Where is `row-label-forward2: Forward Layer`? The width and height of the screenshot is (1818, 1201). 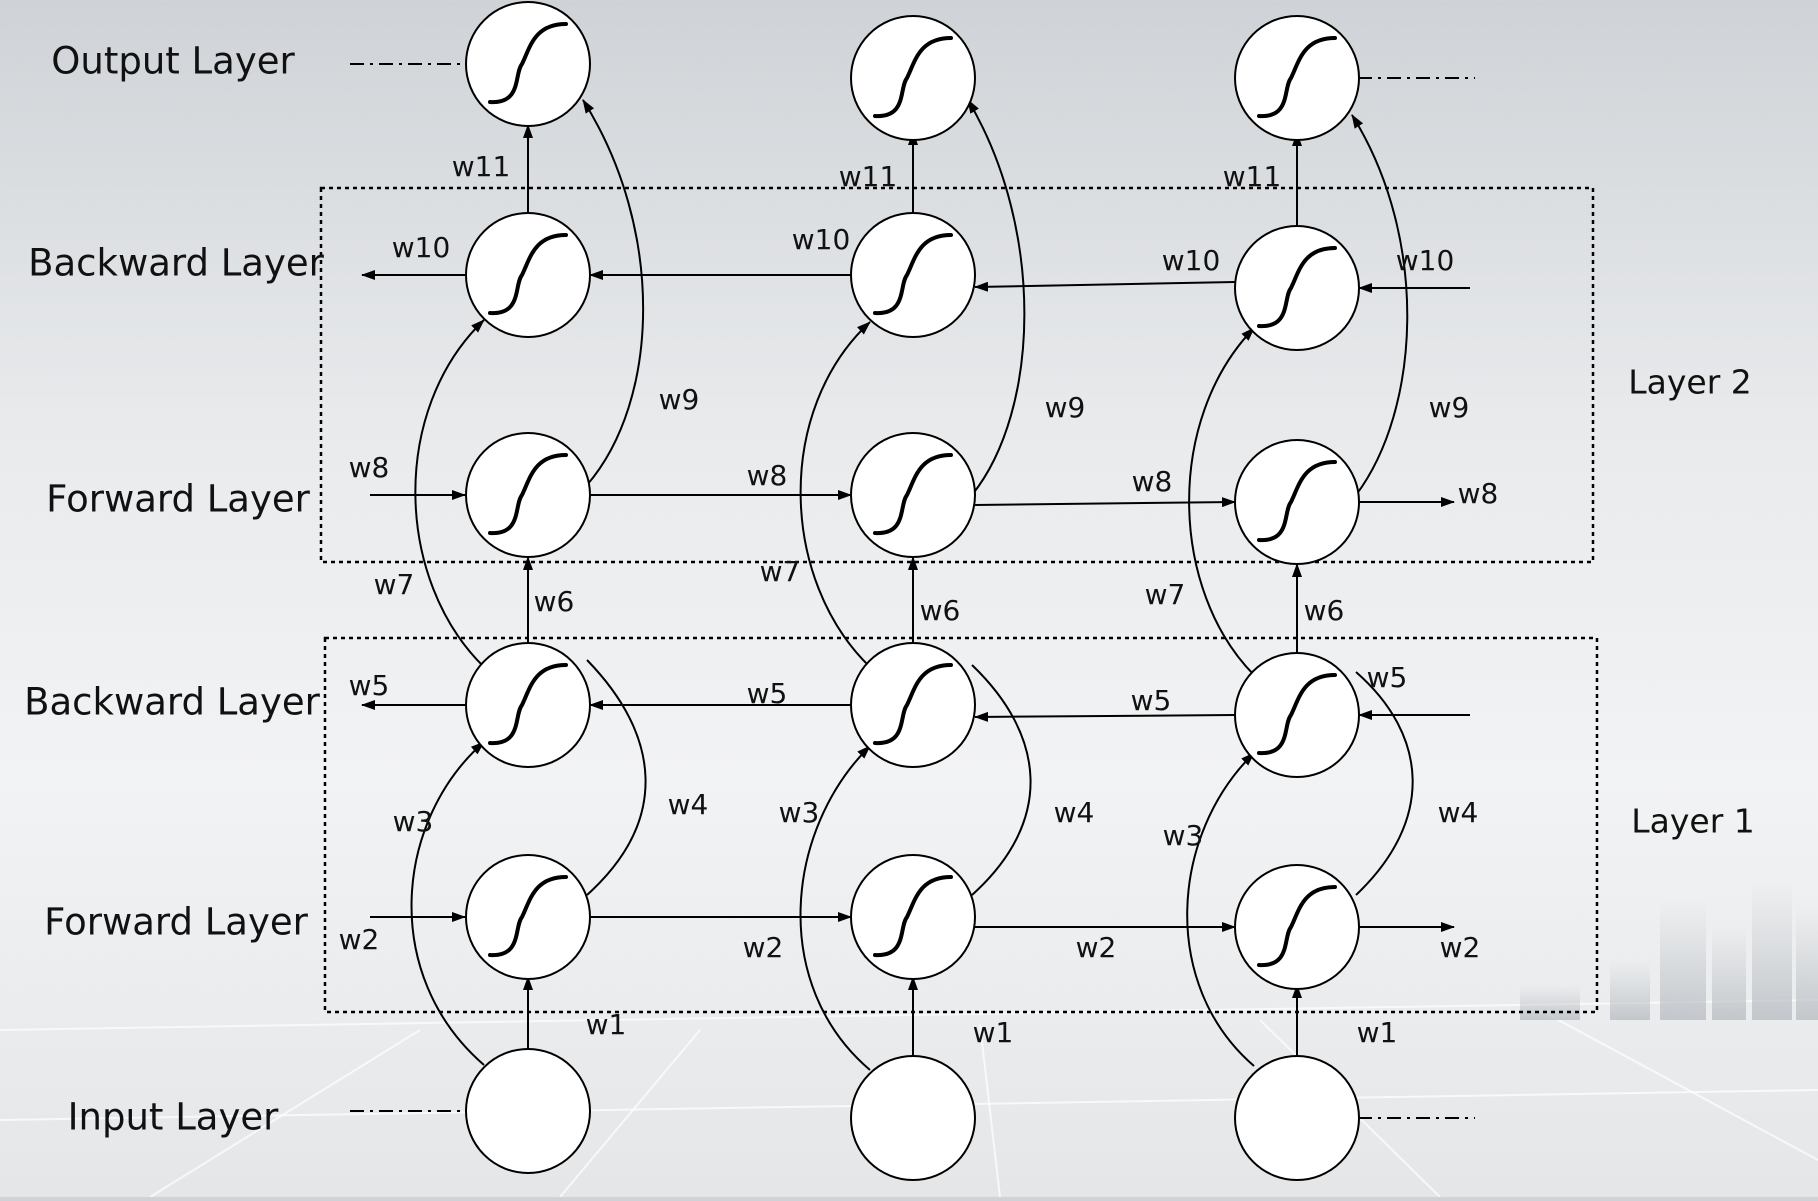 row-label-forward2: Forward Layer is located at coordinates (178, 499).